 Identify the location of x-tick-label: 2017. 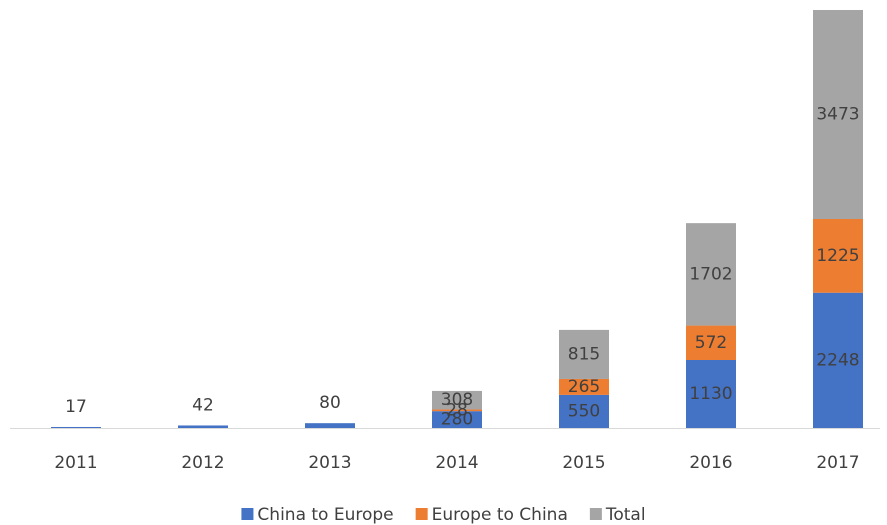
(837, 463).